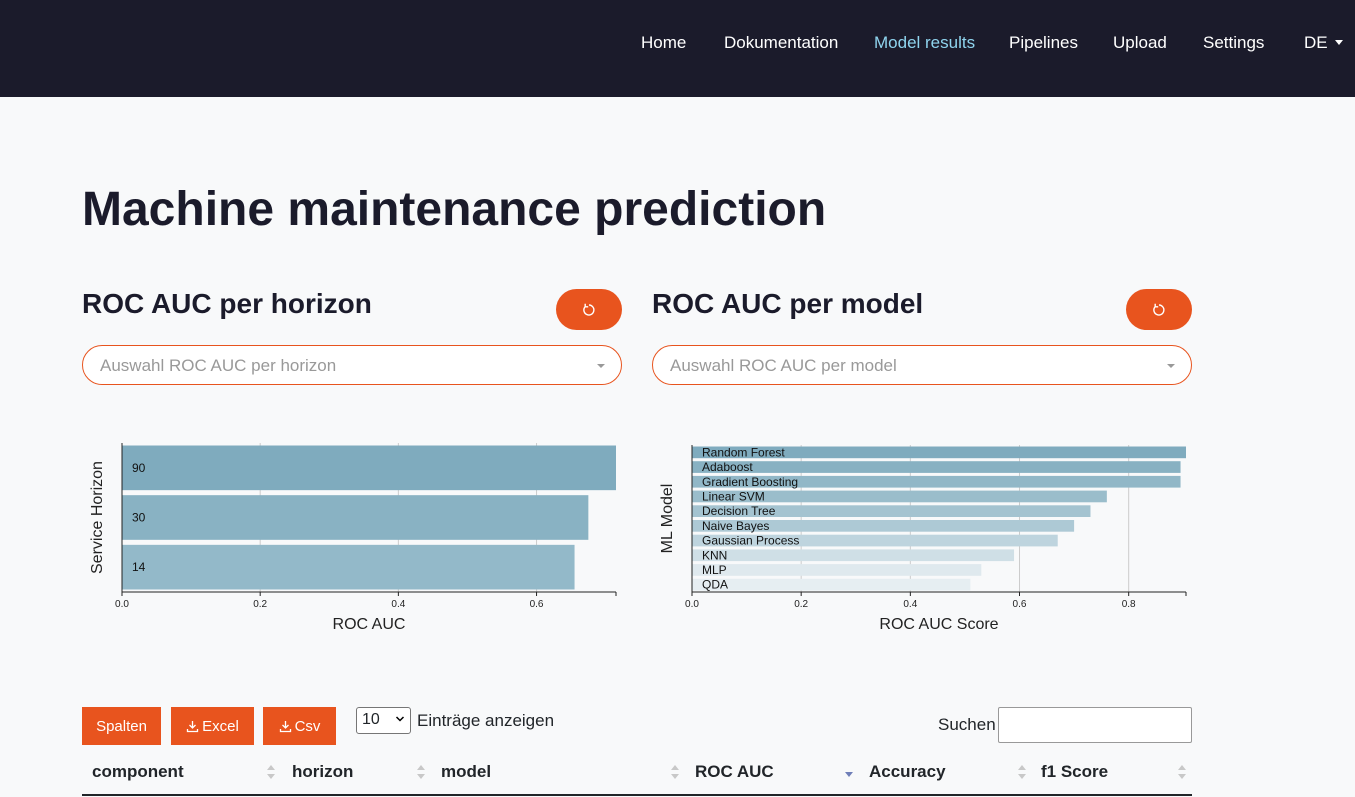  I want to click on columns-button: Spalten, so click(121, 726).